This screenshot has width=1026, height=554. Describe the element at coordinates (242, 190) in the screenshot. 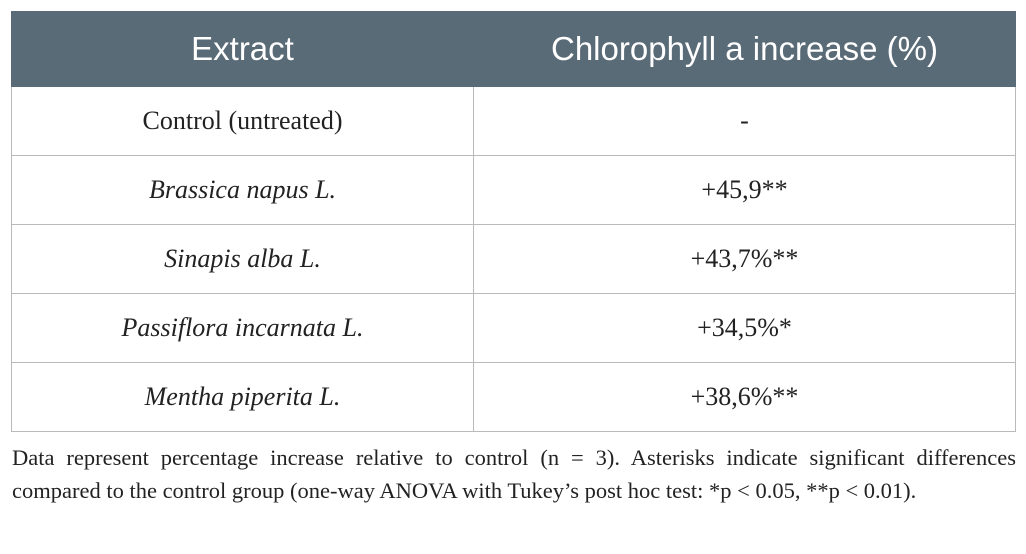

I see `extract-cell: Brassica napus L.` at that location.